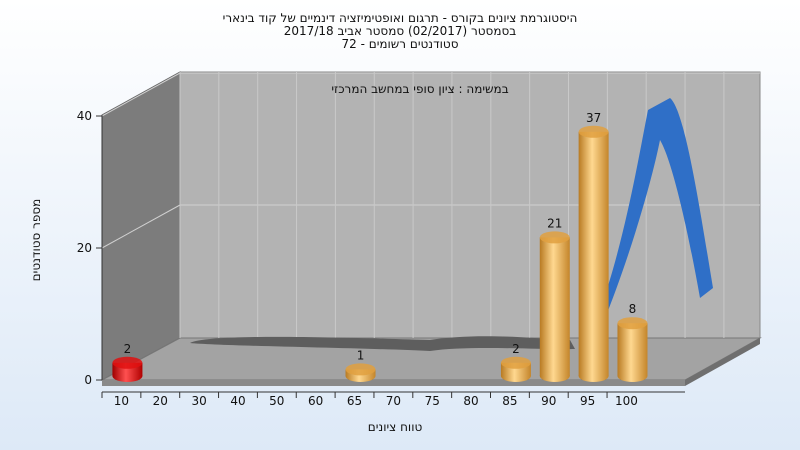 This screenshot has width=800, height=450. What do you see at coordinates (393, 401) in the screenshot?
I see `x-tick-label: 70` at bounding box center [393, 401].